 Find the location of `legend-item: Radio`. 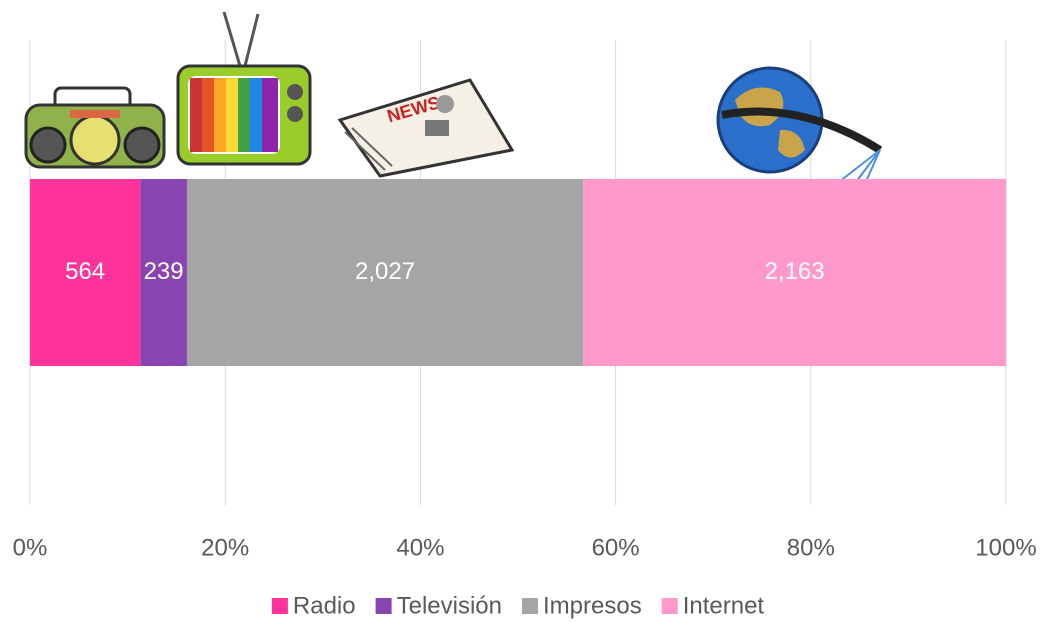

legend-item: Radio is located at coordinates (313, 605).